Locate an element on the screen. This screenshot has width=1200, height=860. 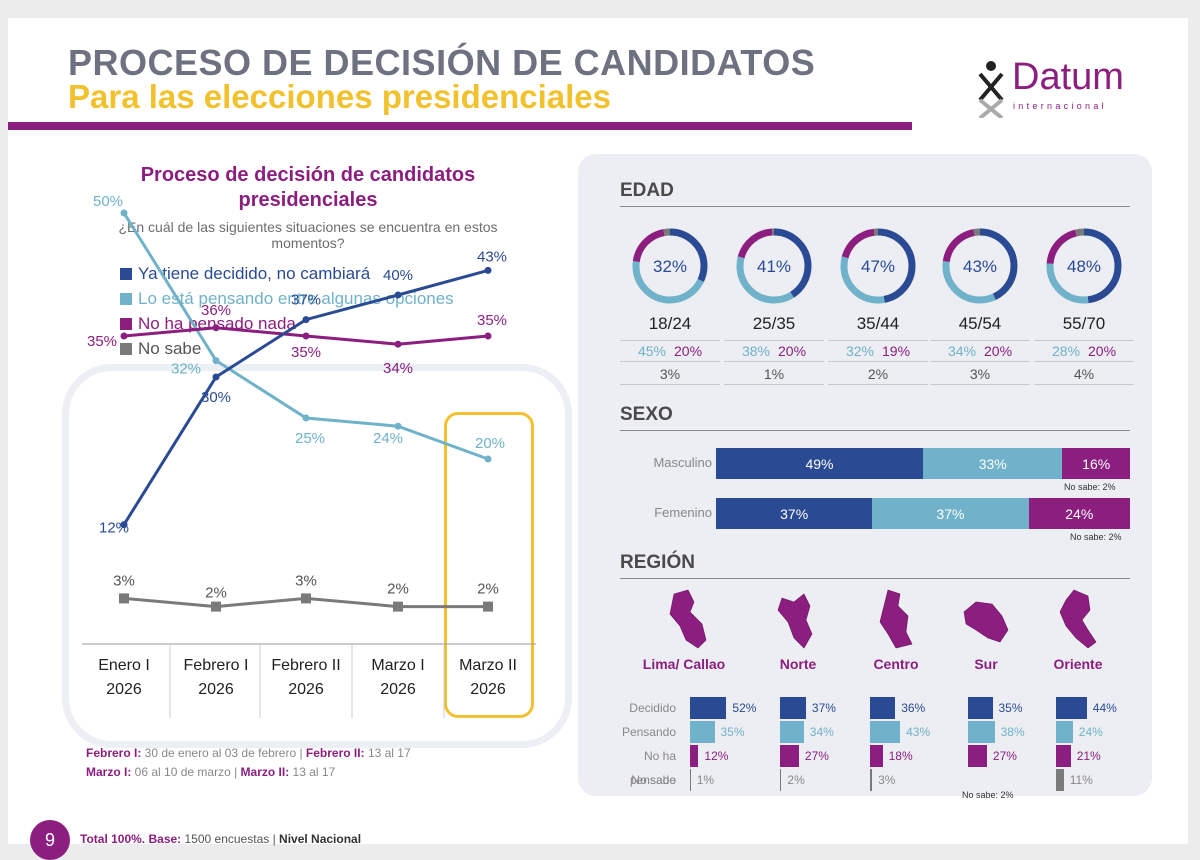
region-bar-row: 43% is located at coordinates (900, 732).